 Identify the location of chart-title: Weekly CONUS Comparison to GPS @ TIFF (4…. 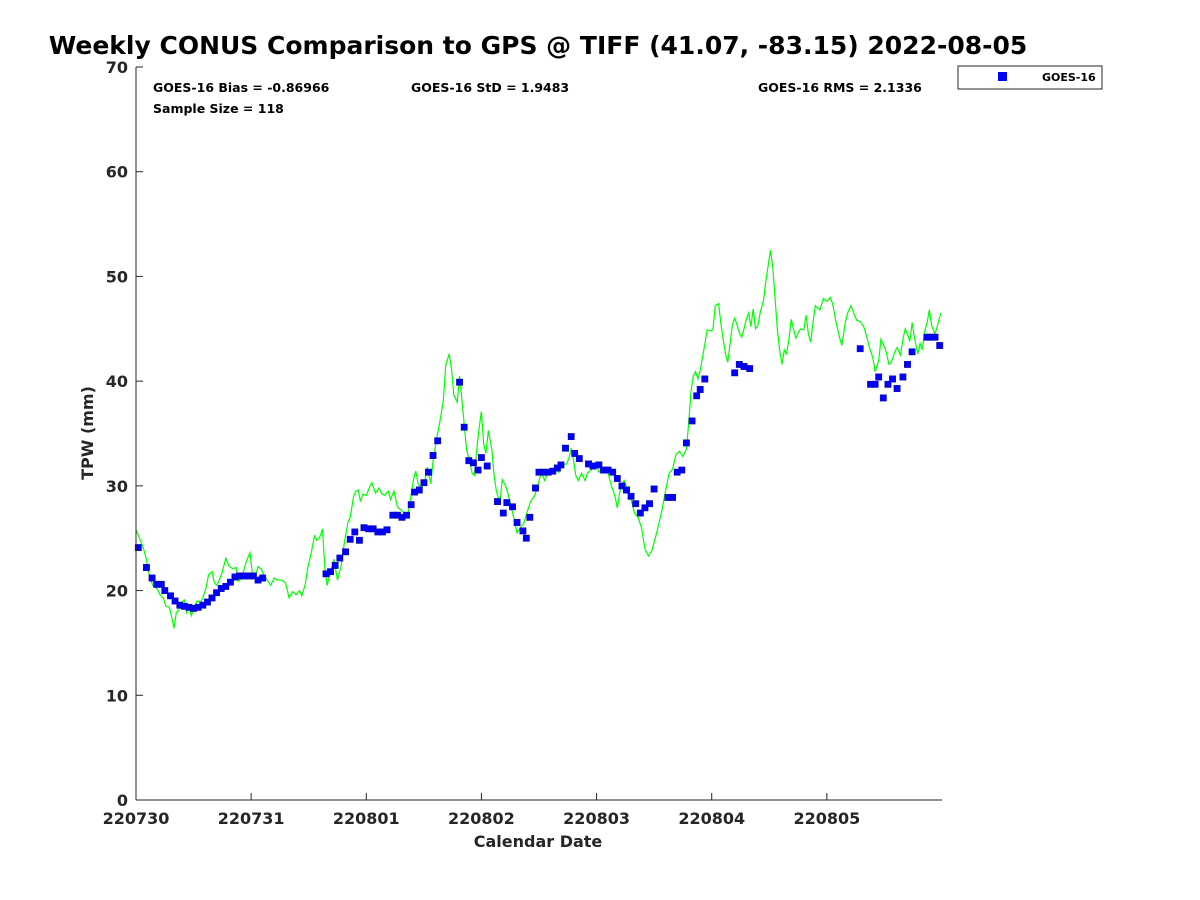
(538, 45).